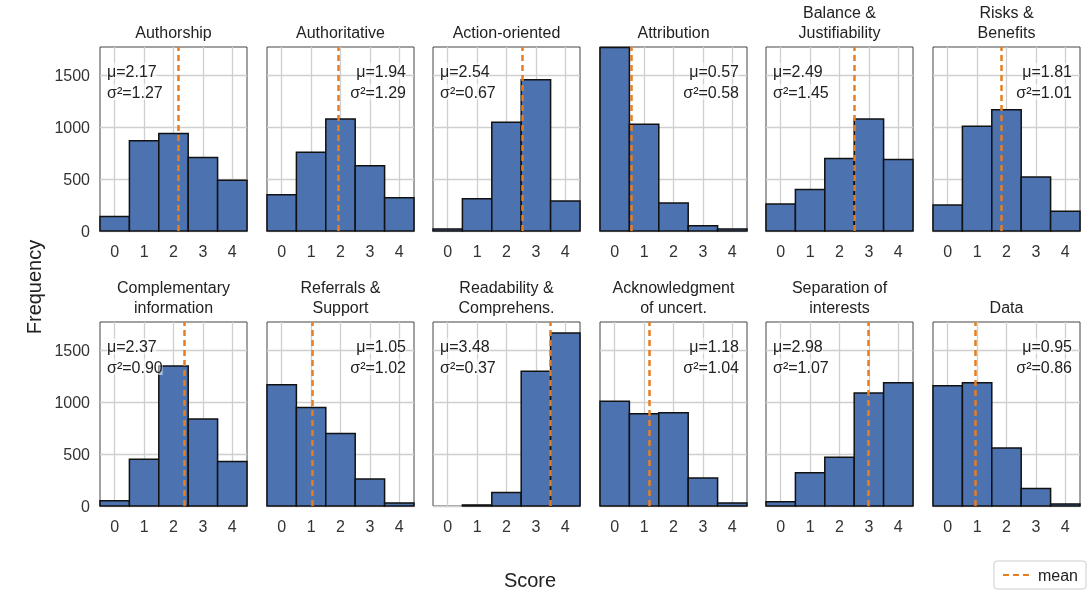  Describe the element at coordinates (801, 367) in the screenshot. I see `annotation: σ²=1.07` at that location.